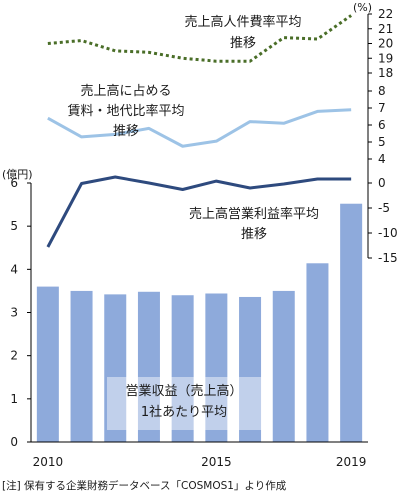 The image size is (407, 497). What do you see at coordinates (216, 462) in the screenshot?
I see `x-tick-label: 2015` at bounding box center [216, 462].